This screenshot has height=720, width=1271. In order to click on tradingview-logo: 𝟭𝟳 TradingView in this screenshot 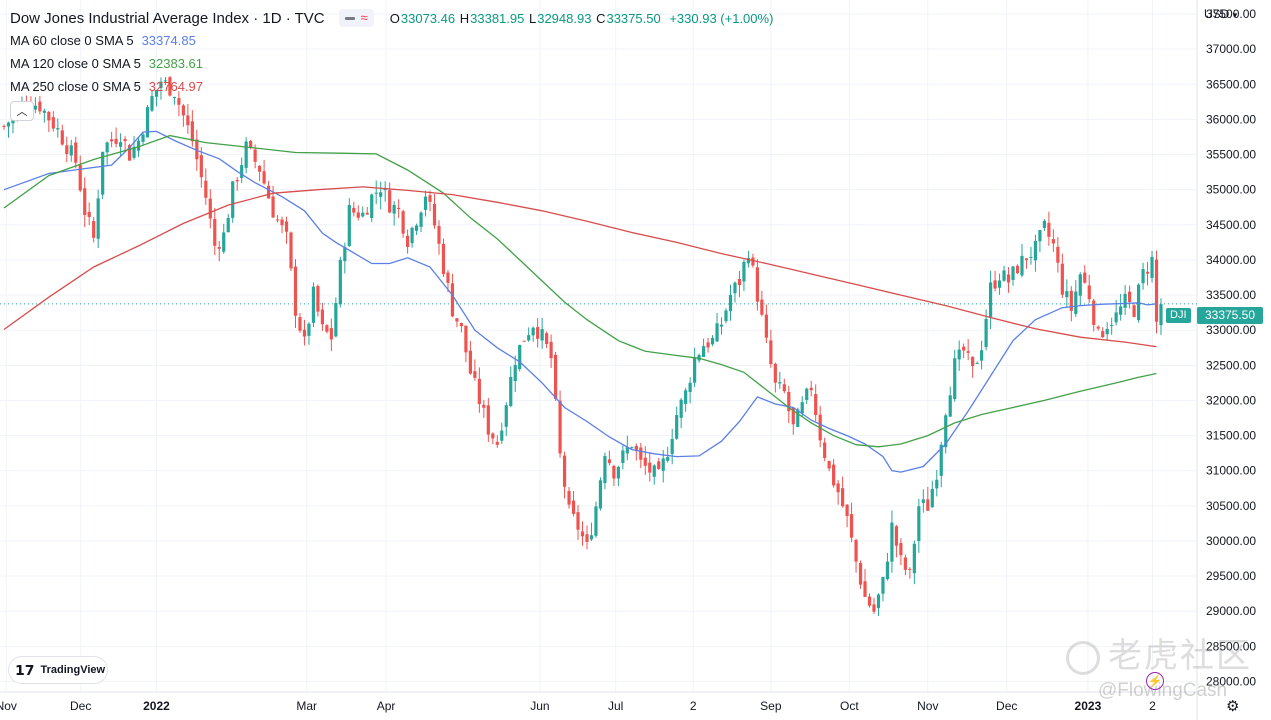, I will do `click(58, 670)`.